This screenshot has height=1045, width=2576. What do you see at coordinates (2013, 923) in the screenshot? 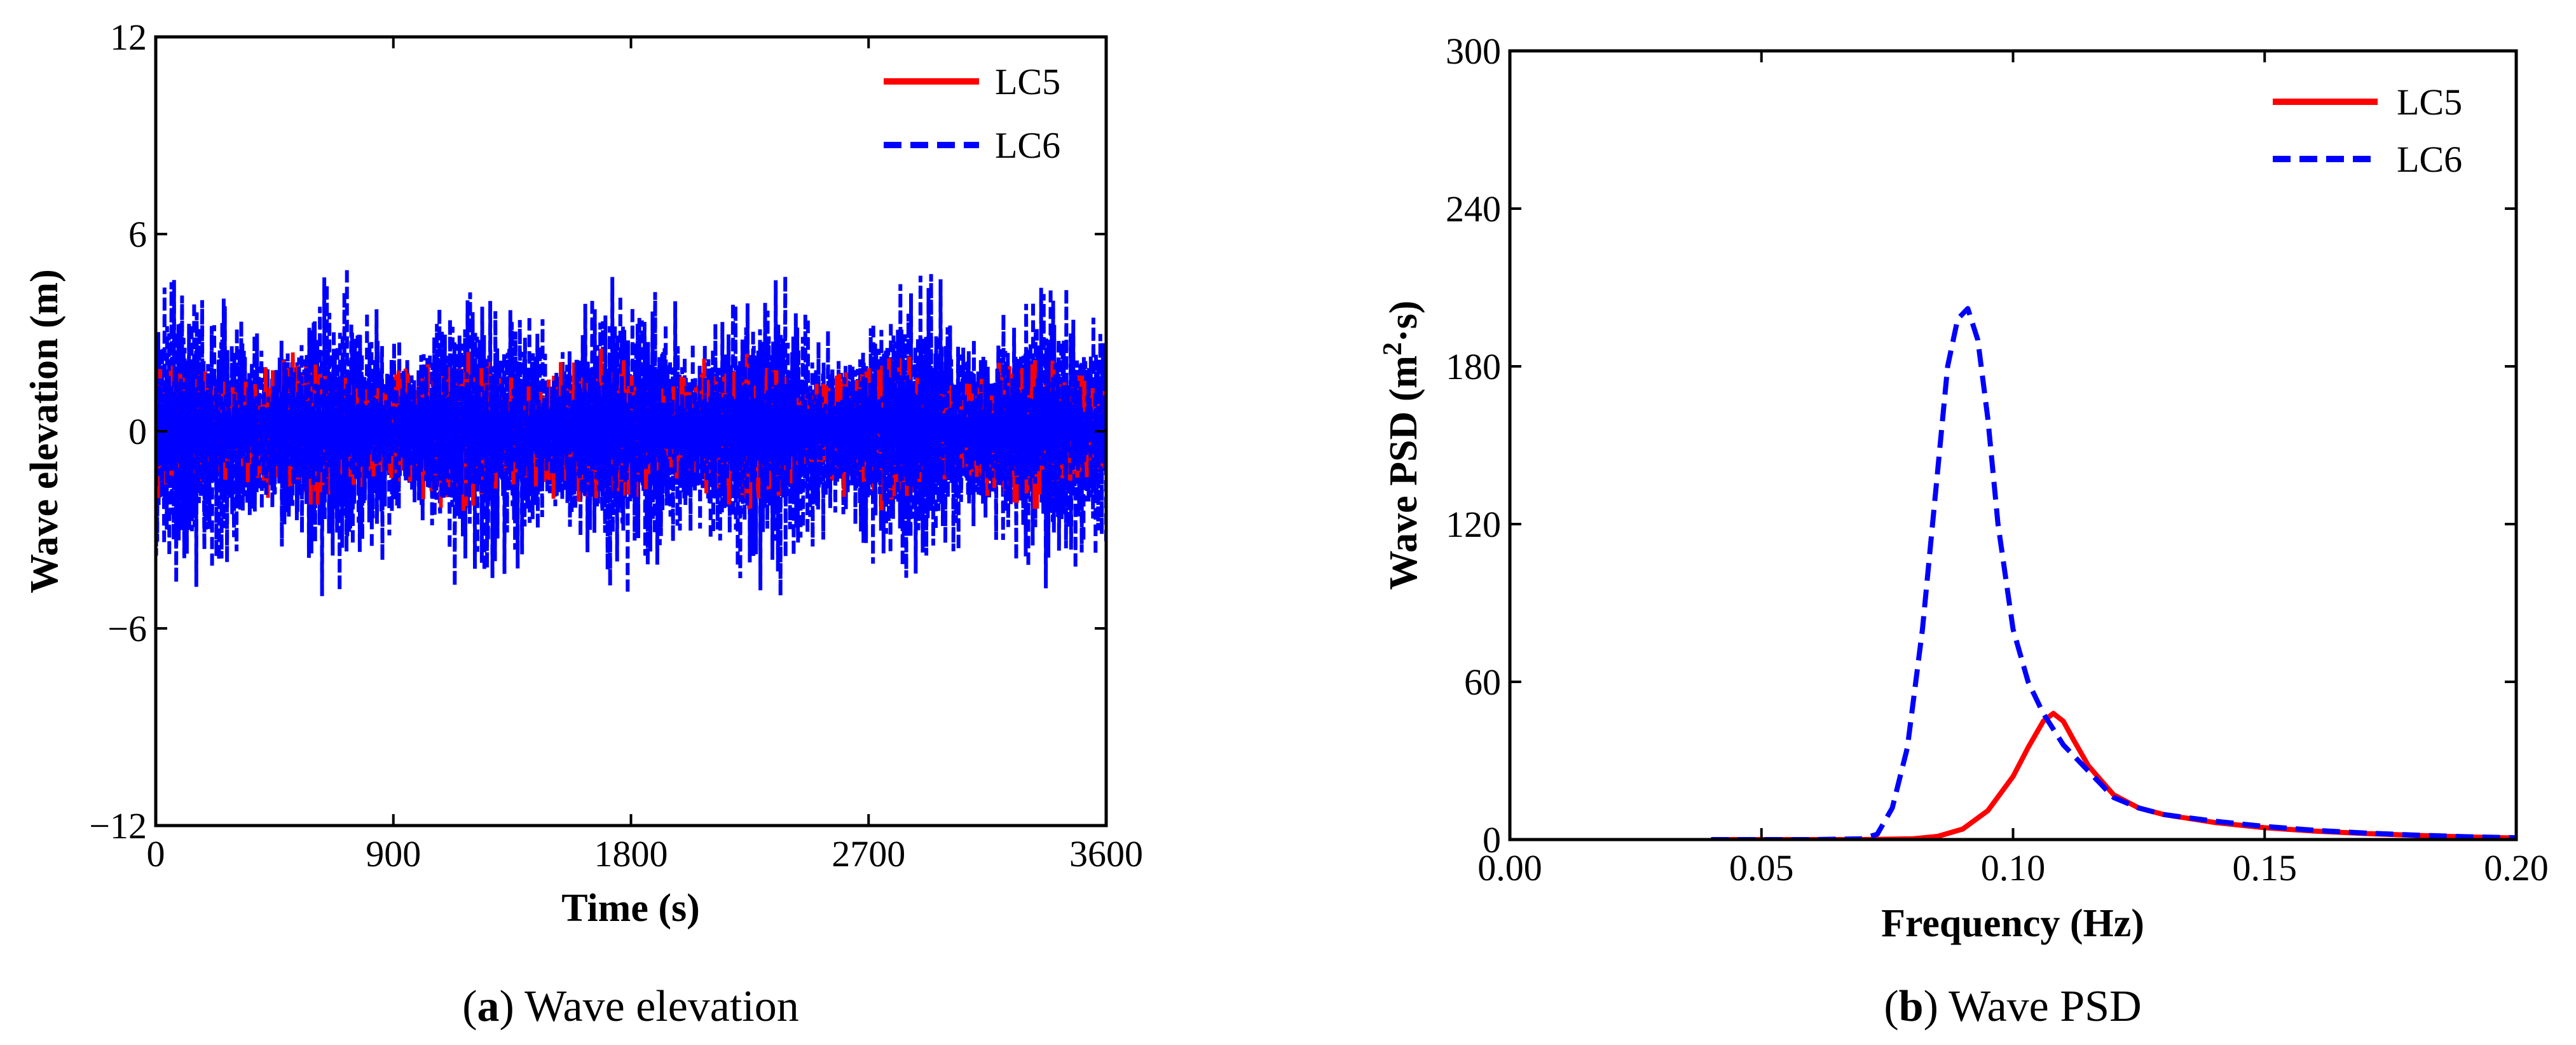
I see `panel-b-x-axis-label: Frequency (Hz)` at bounding box center [2013, 923].